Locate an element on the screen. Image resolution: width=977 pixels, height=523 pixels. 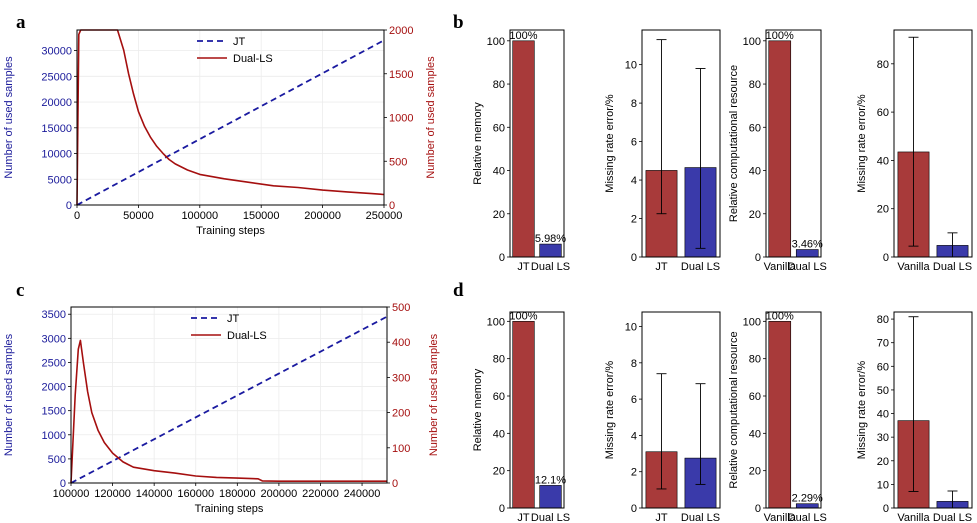
y-tick-label: 70 is located at coordinates (883, 344).